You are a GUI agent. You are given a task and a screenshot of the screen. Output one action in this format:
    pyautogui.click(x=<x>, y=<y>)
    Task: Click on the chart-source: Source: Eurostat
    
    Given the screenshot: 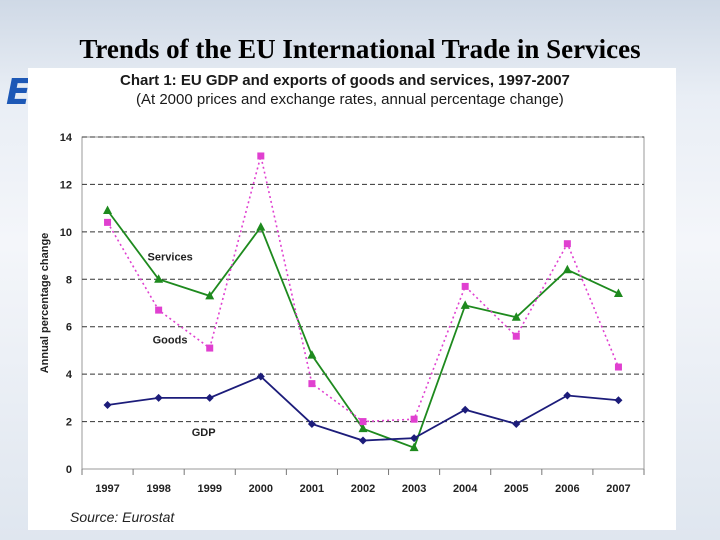 What is the action you would take?
    pyautogui.click(x=122, y=517)
    